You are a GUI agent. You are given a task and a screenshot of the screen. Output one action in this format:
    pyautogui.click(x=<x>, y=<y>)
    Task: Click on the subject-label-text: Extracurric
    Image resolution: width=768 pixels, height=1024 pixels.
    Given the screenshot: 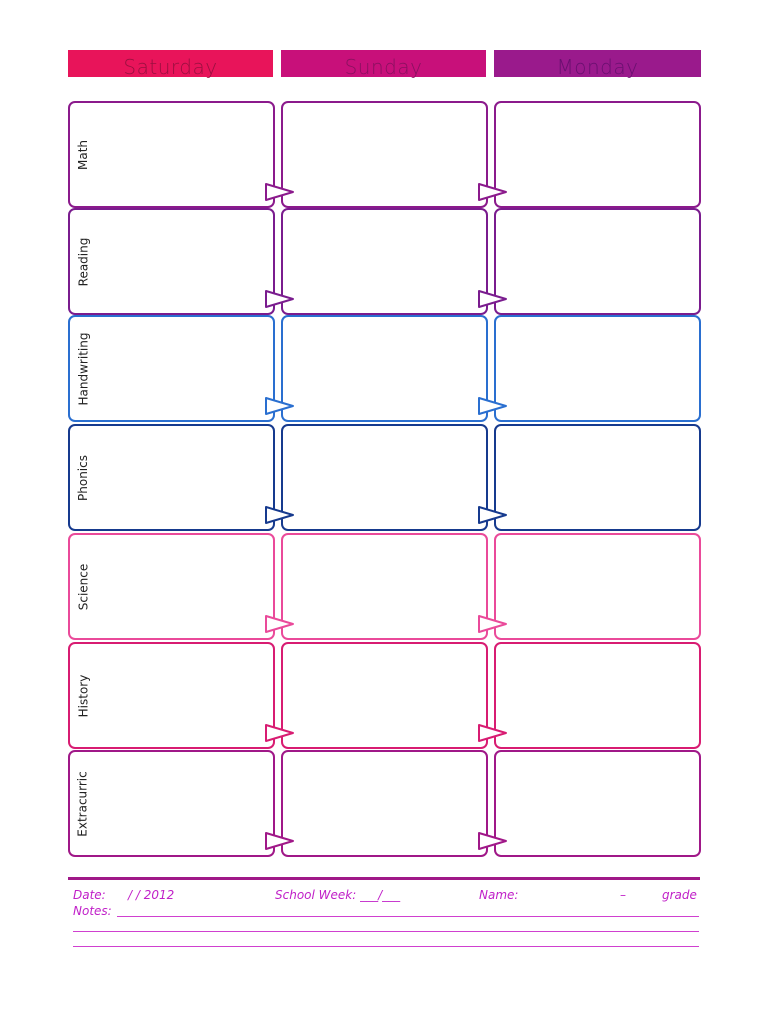 What is the action you would take?
    pyautogui.click(x=83, y=803)
    